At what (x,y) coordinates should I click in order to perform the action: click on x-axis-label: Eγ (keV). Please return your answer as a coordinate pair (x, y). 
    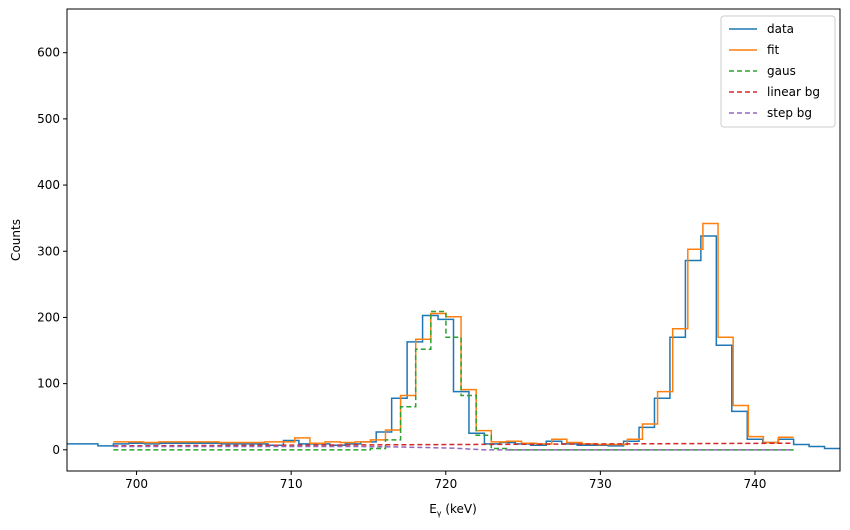
    Looking at the image, I should click on (453, 510).